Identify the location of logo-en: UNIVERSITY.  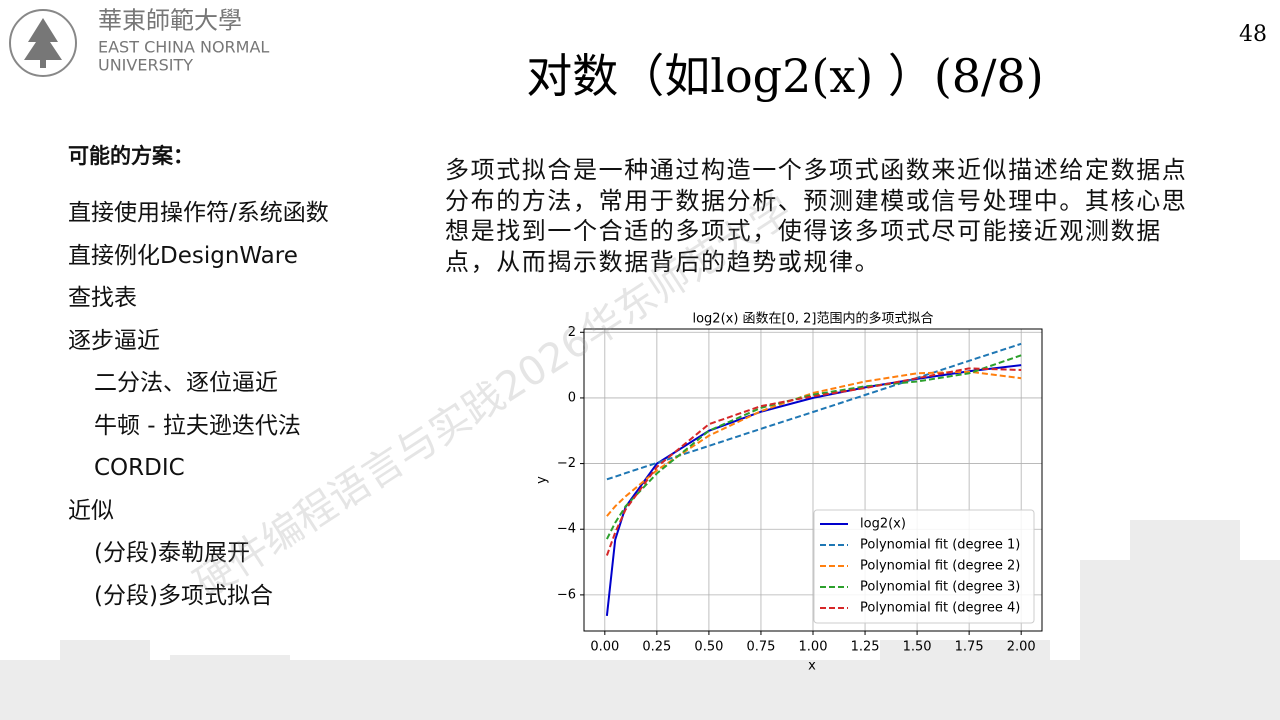
(145, 65).